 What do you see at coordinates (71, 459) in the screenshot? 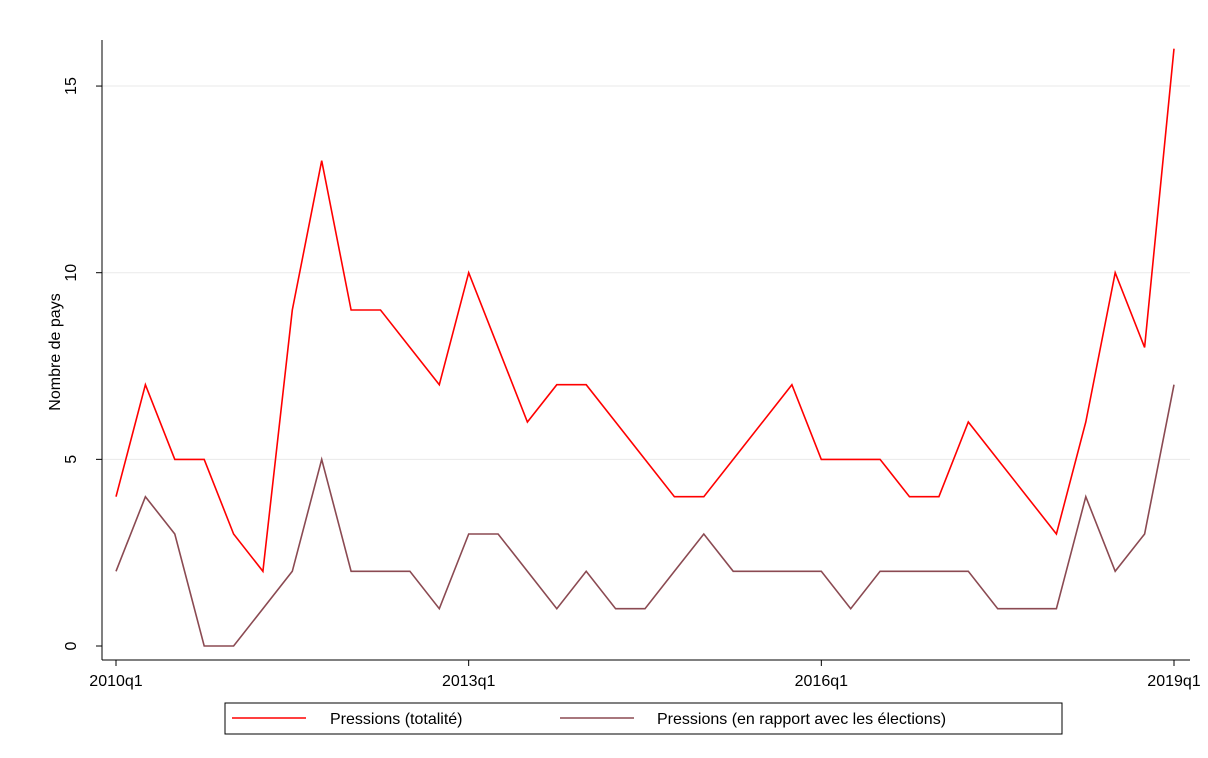
I see `y-tick-label: 5` at bounding box center [71, 459].